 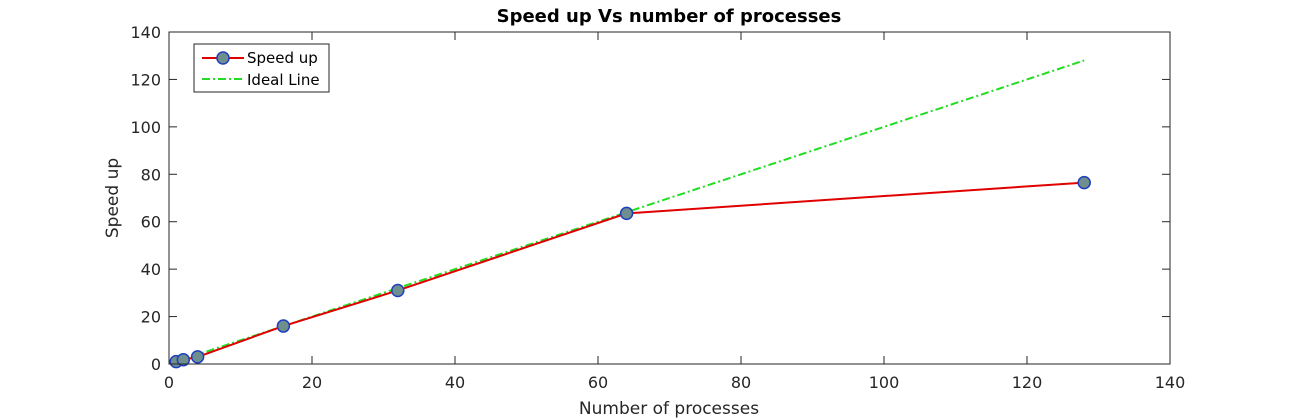 I want to click on y-tick-label: 60, so click(x=151, y=222).